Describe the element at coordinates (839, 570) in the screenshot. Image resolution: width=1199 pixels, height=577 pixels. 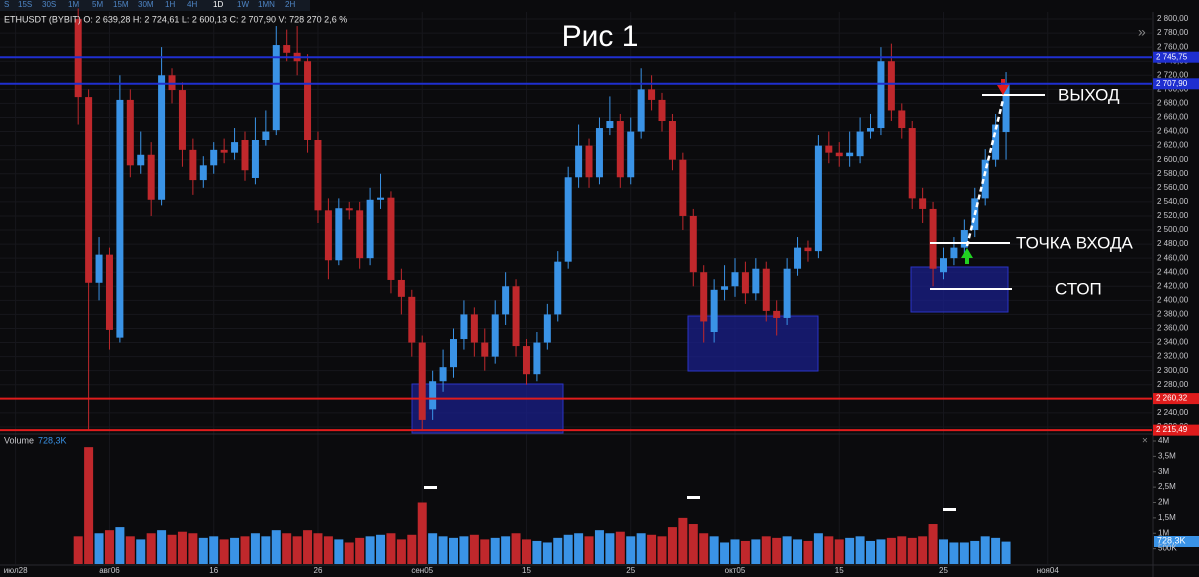
I see `x-tick-label: 15` at that location.